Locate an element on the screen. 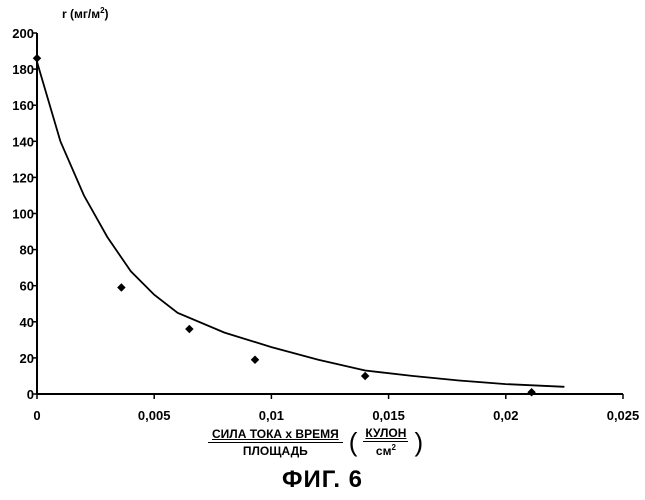  y-axis-ticks: 0 20 40 60 80 100 120 140 160 180 200 is located at coordinates (24, 214).